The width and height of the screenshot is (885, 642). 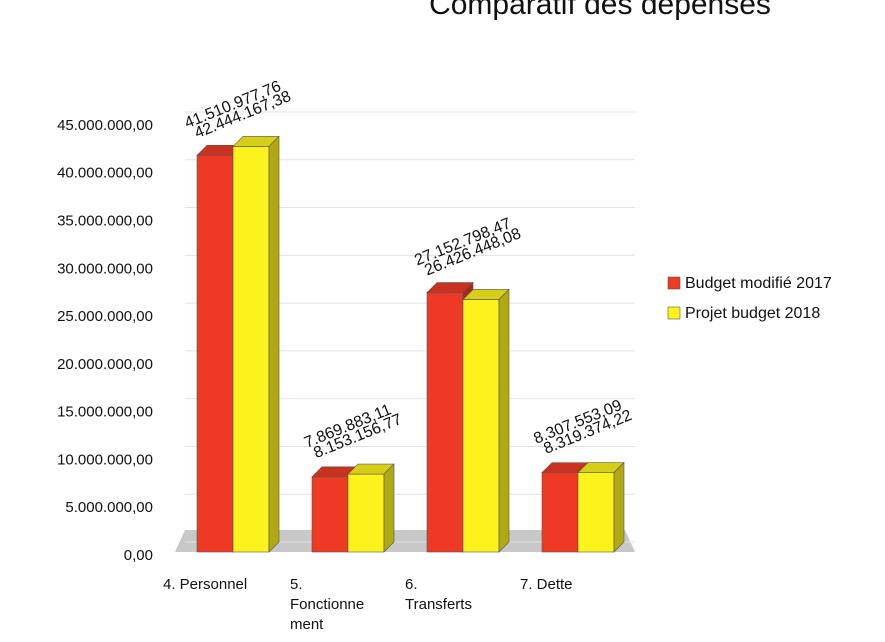 I want to click on x-tick-label: 5. Fonctionne ment, so click(x=327, y=604).